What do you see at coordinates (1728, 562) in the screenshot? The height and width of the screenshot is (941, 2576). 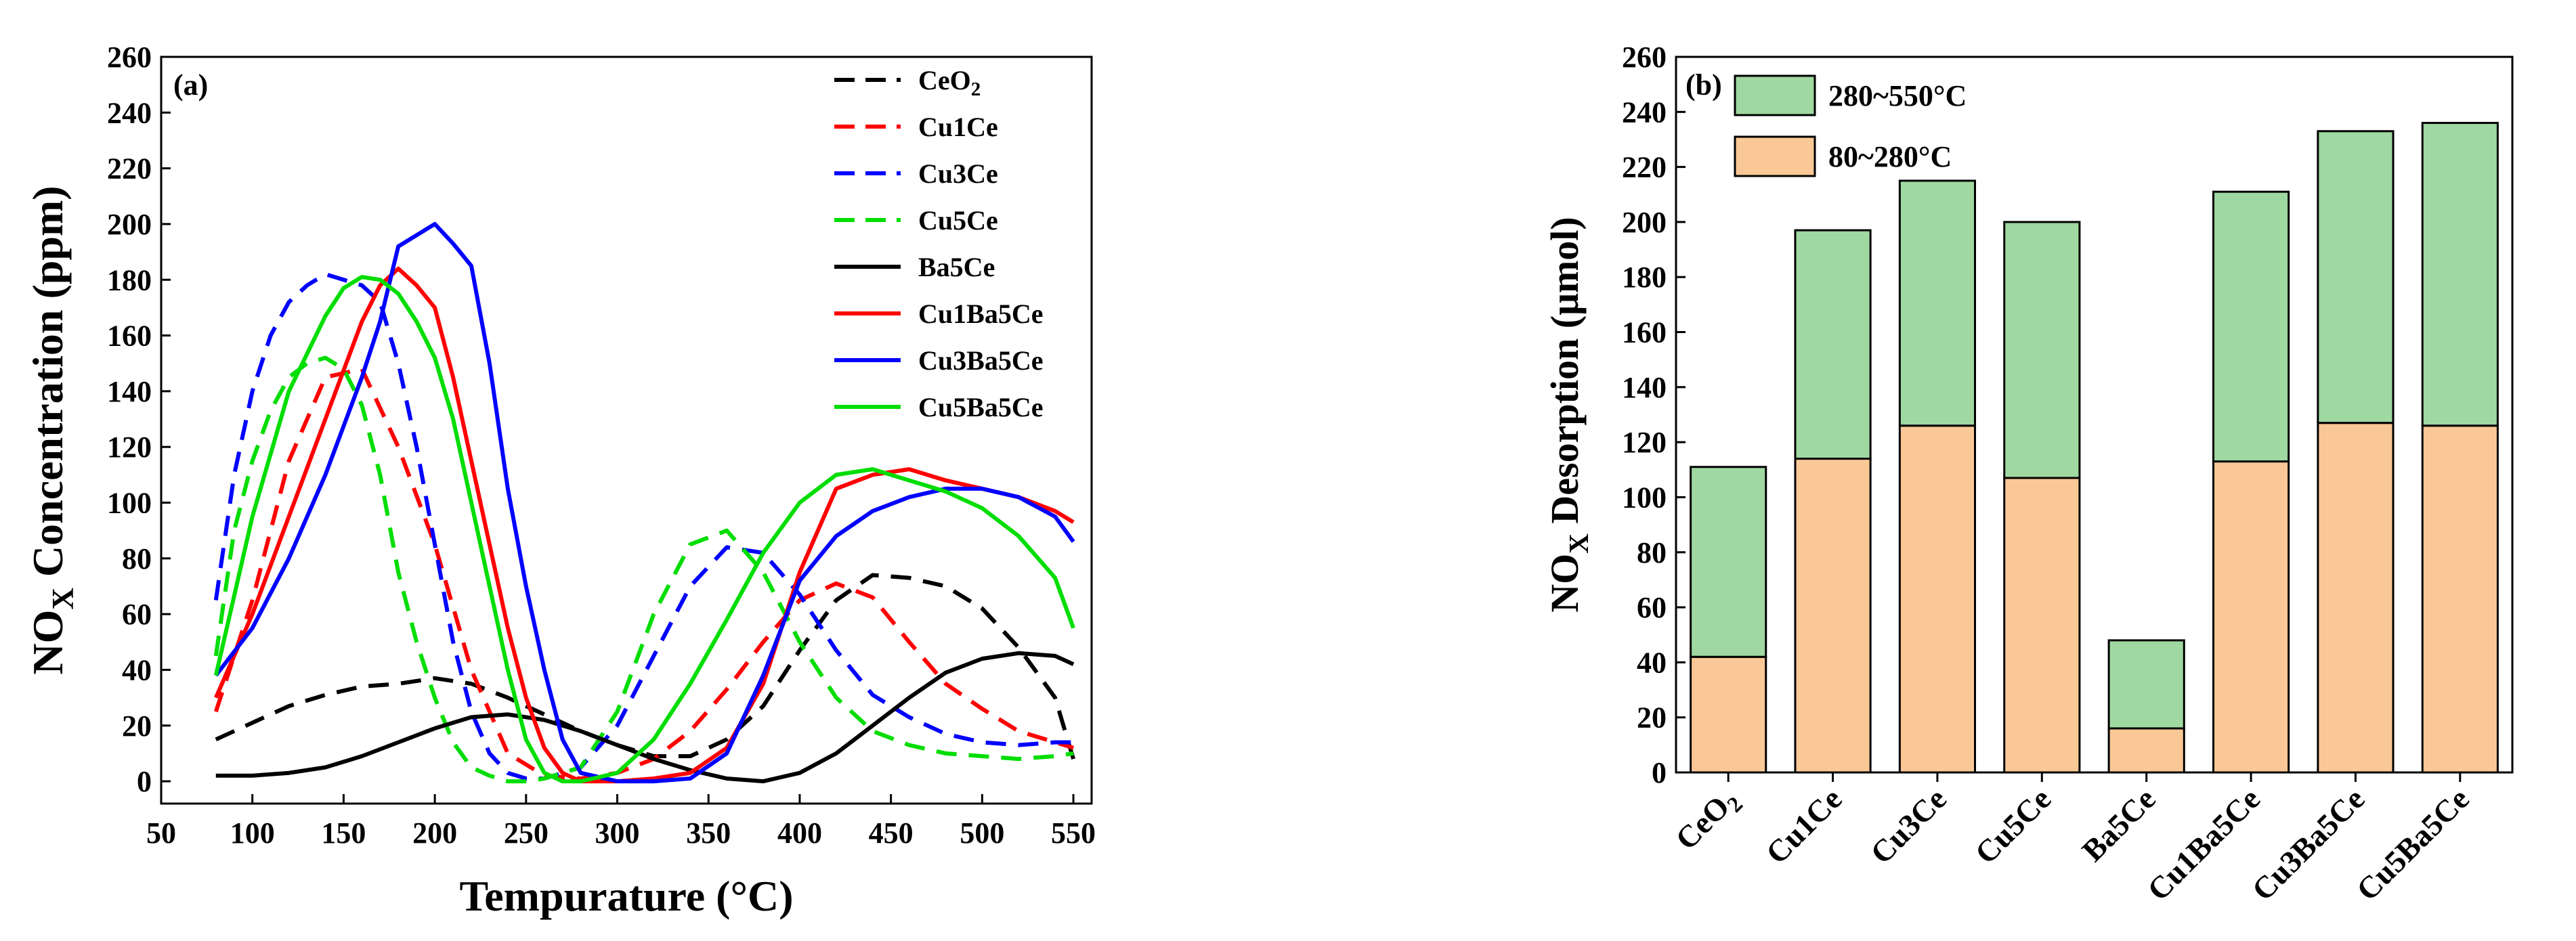 I see `bar-ceo2-280-550-c` at bounding box center [1728, 562].